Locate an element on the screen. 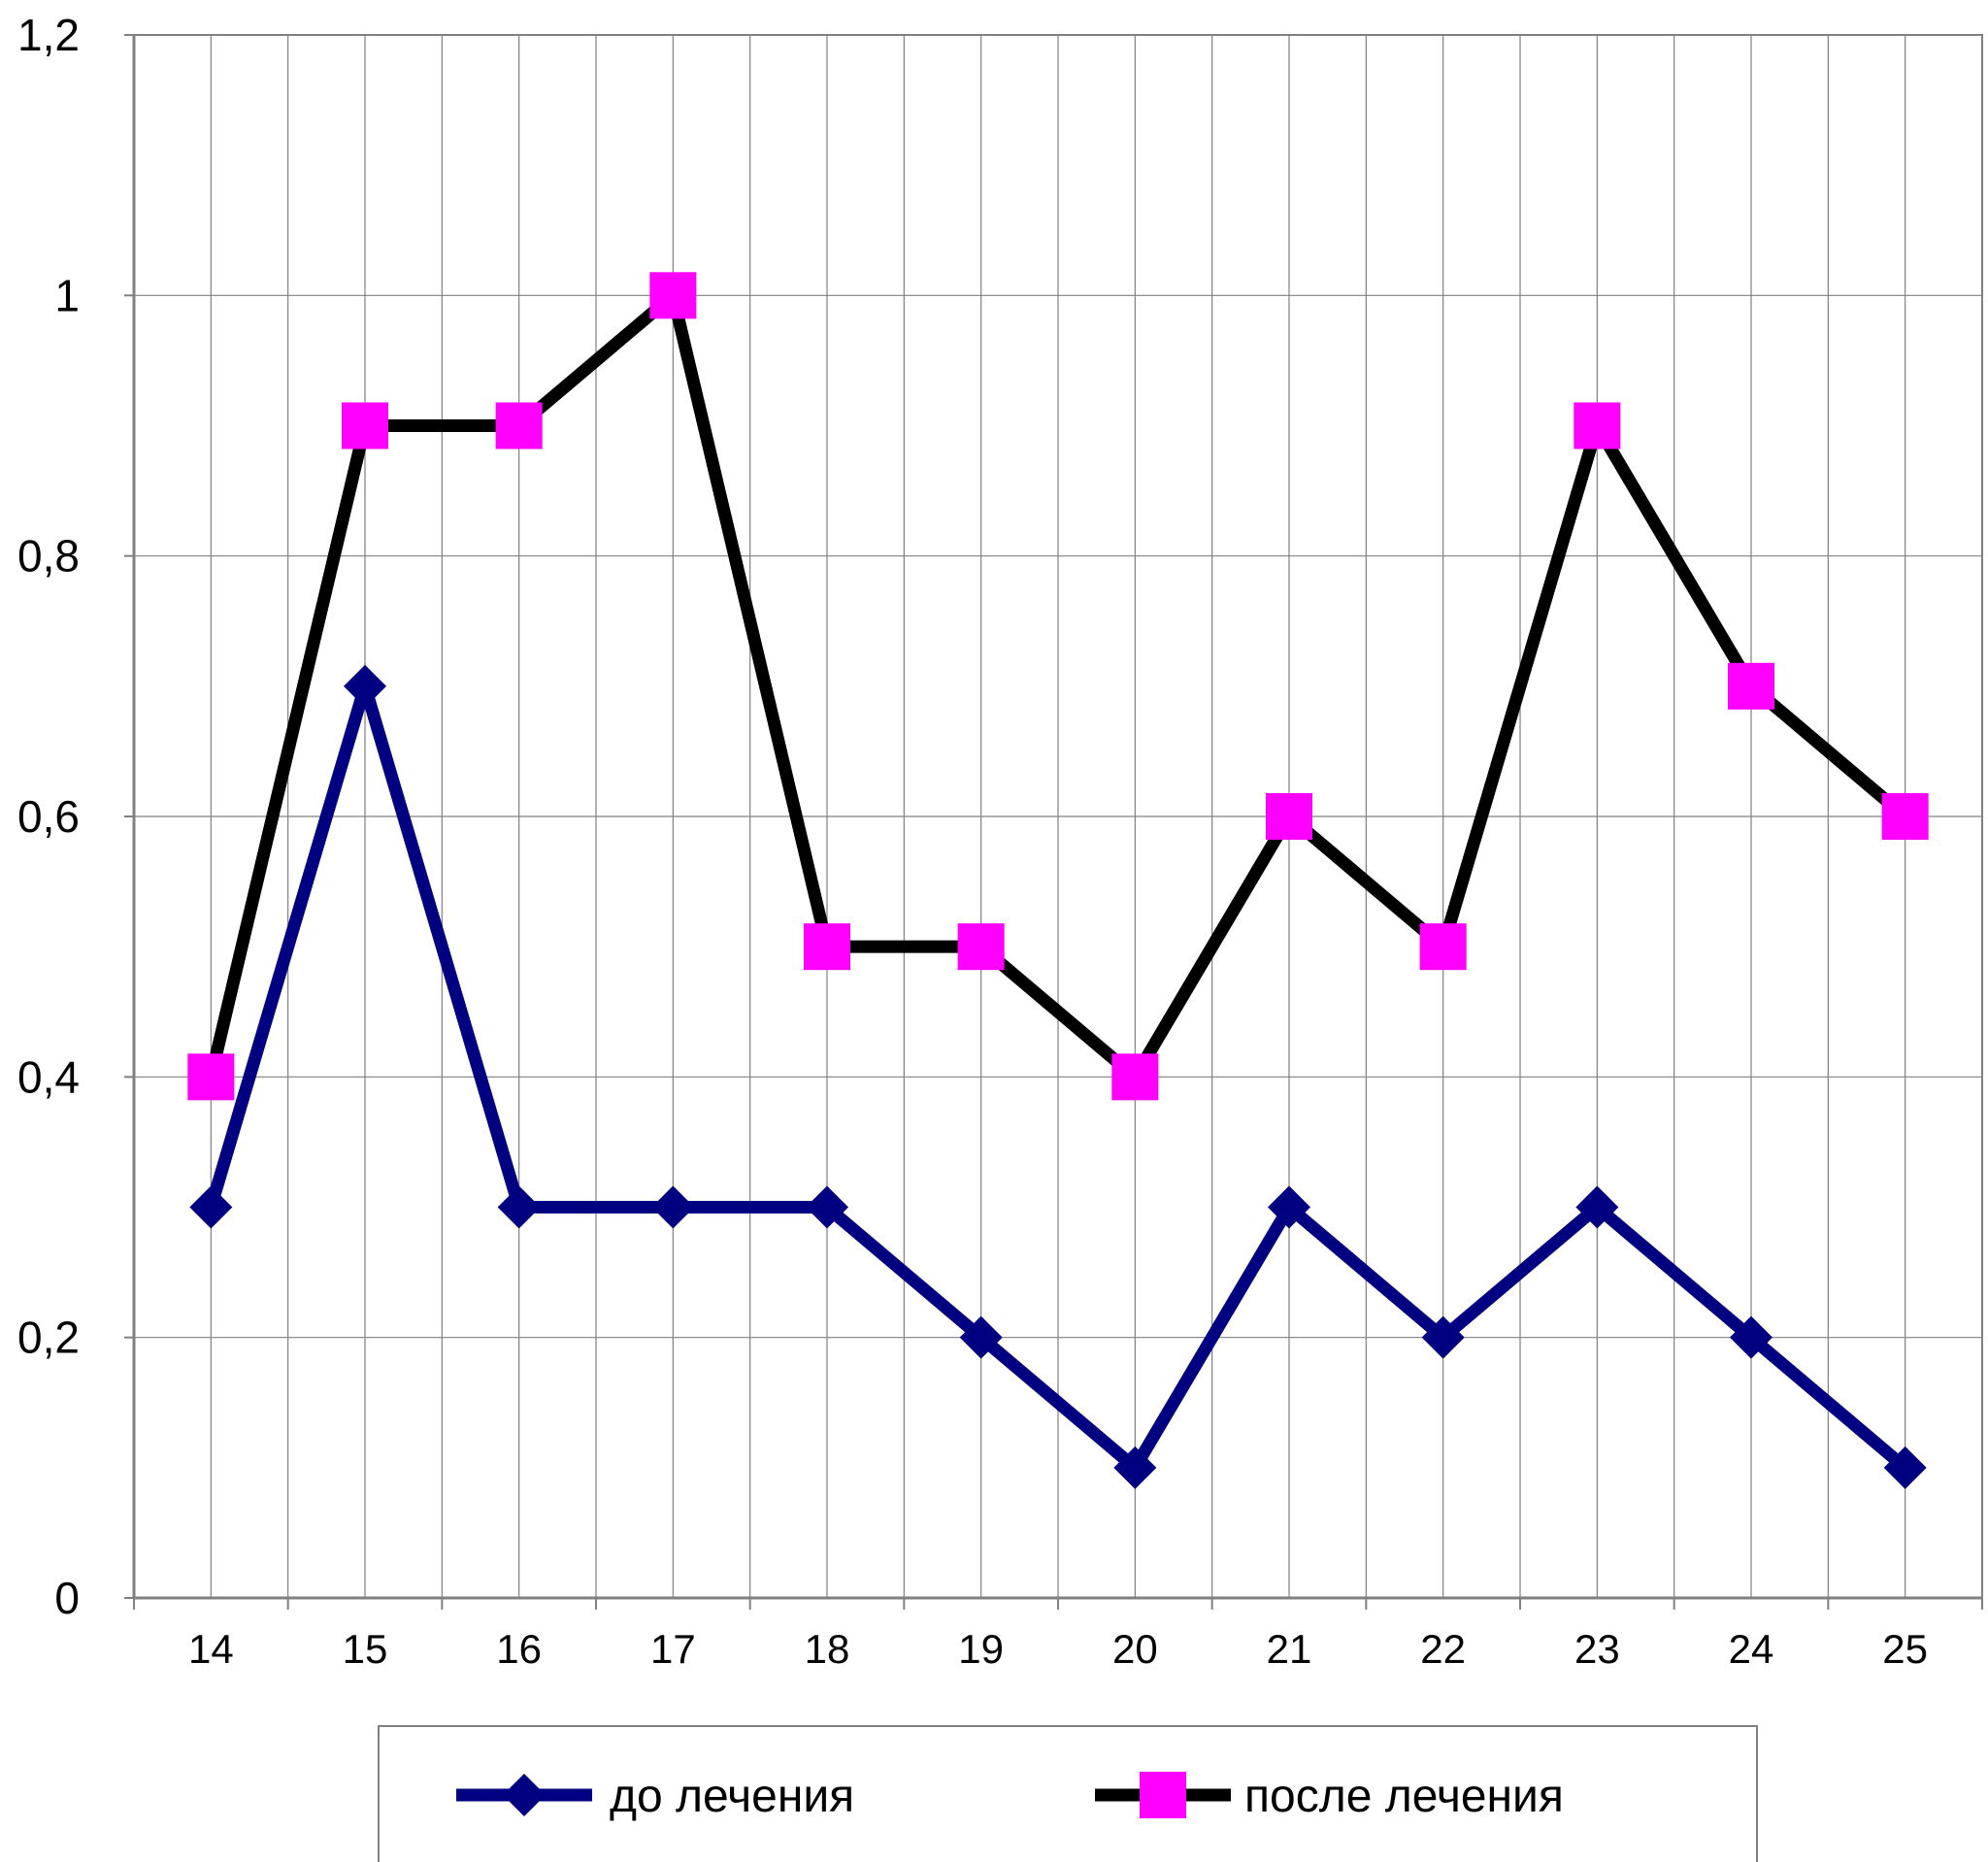 Image resolution: width=1988 pixels, height=1862 pixels. y-tick-label: 0,8 is located at coordinates (49, 556).